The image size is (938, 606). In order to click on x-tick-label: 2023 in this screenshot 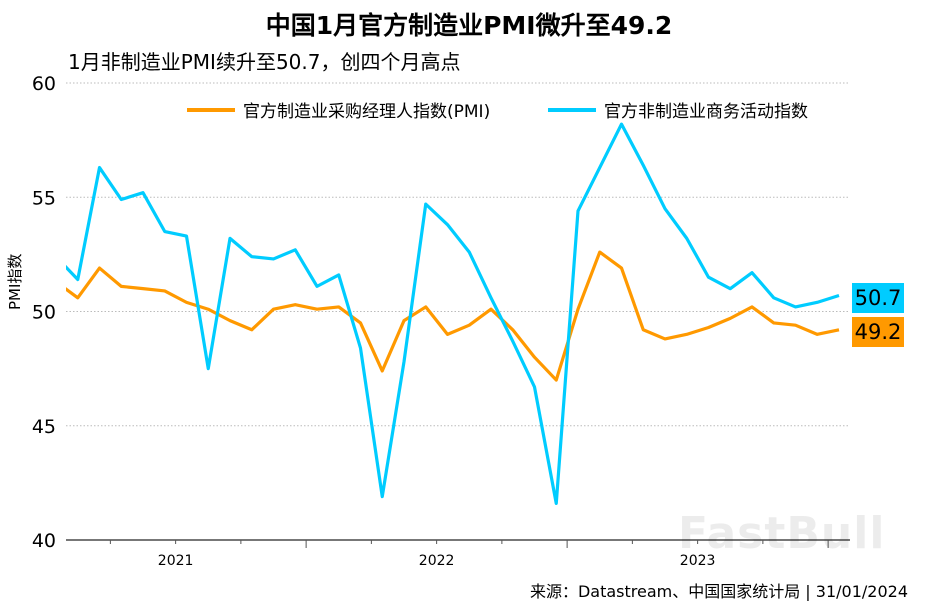, I will do `click(698, 561)`.